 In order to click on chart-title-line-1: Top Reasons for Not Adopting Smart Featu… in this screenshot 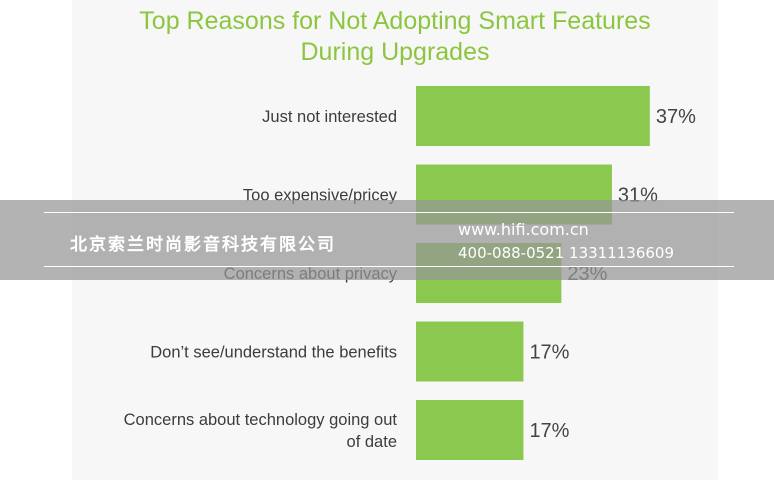, I will do `click(395, 21)`.